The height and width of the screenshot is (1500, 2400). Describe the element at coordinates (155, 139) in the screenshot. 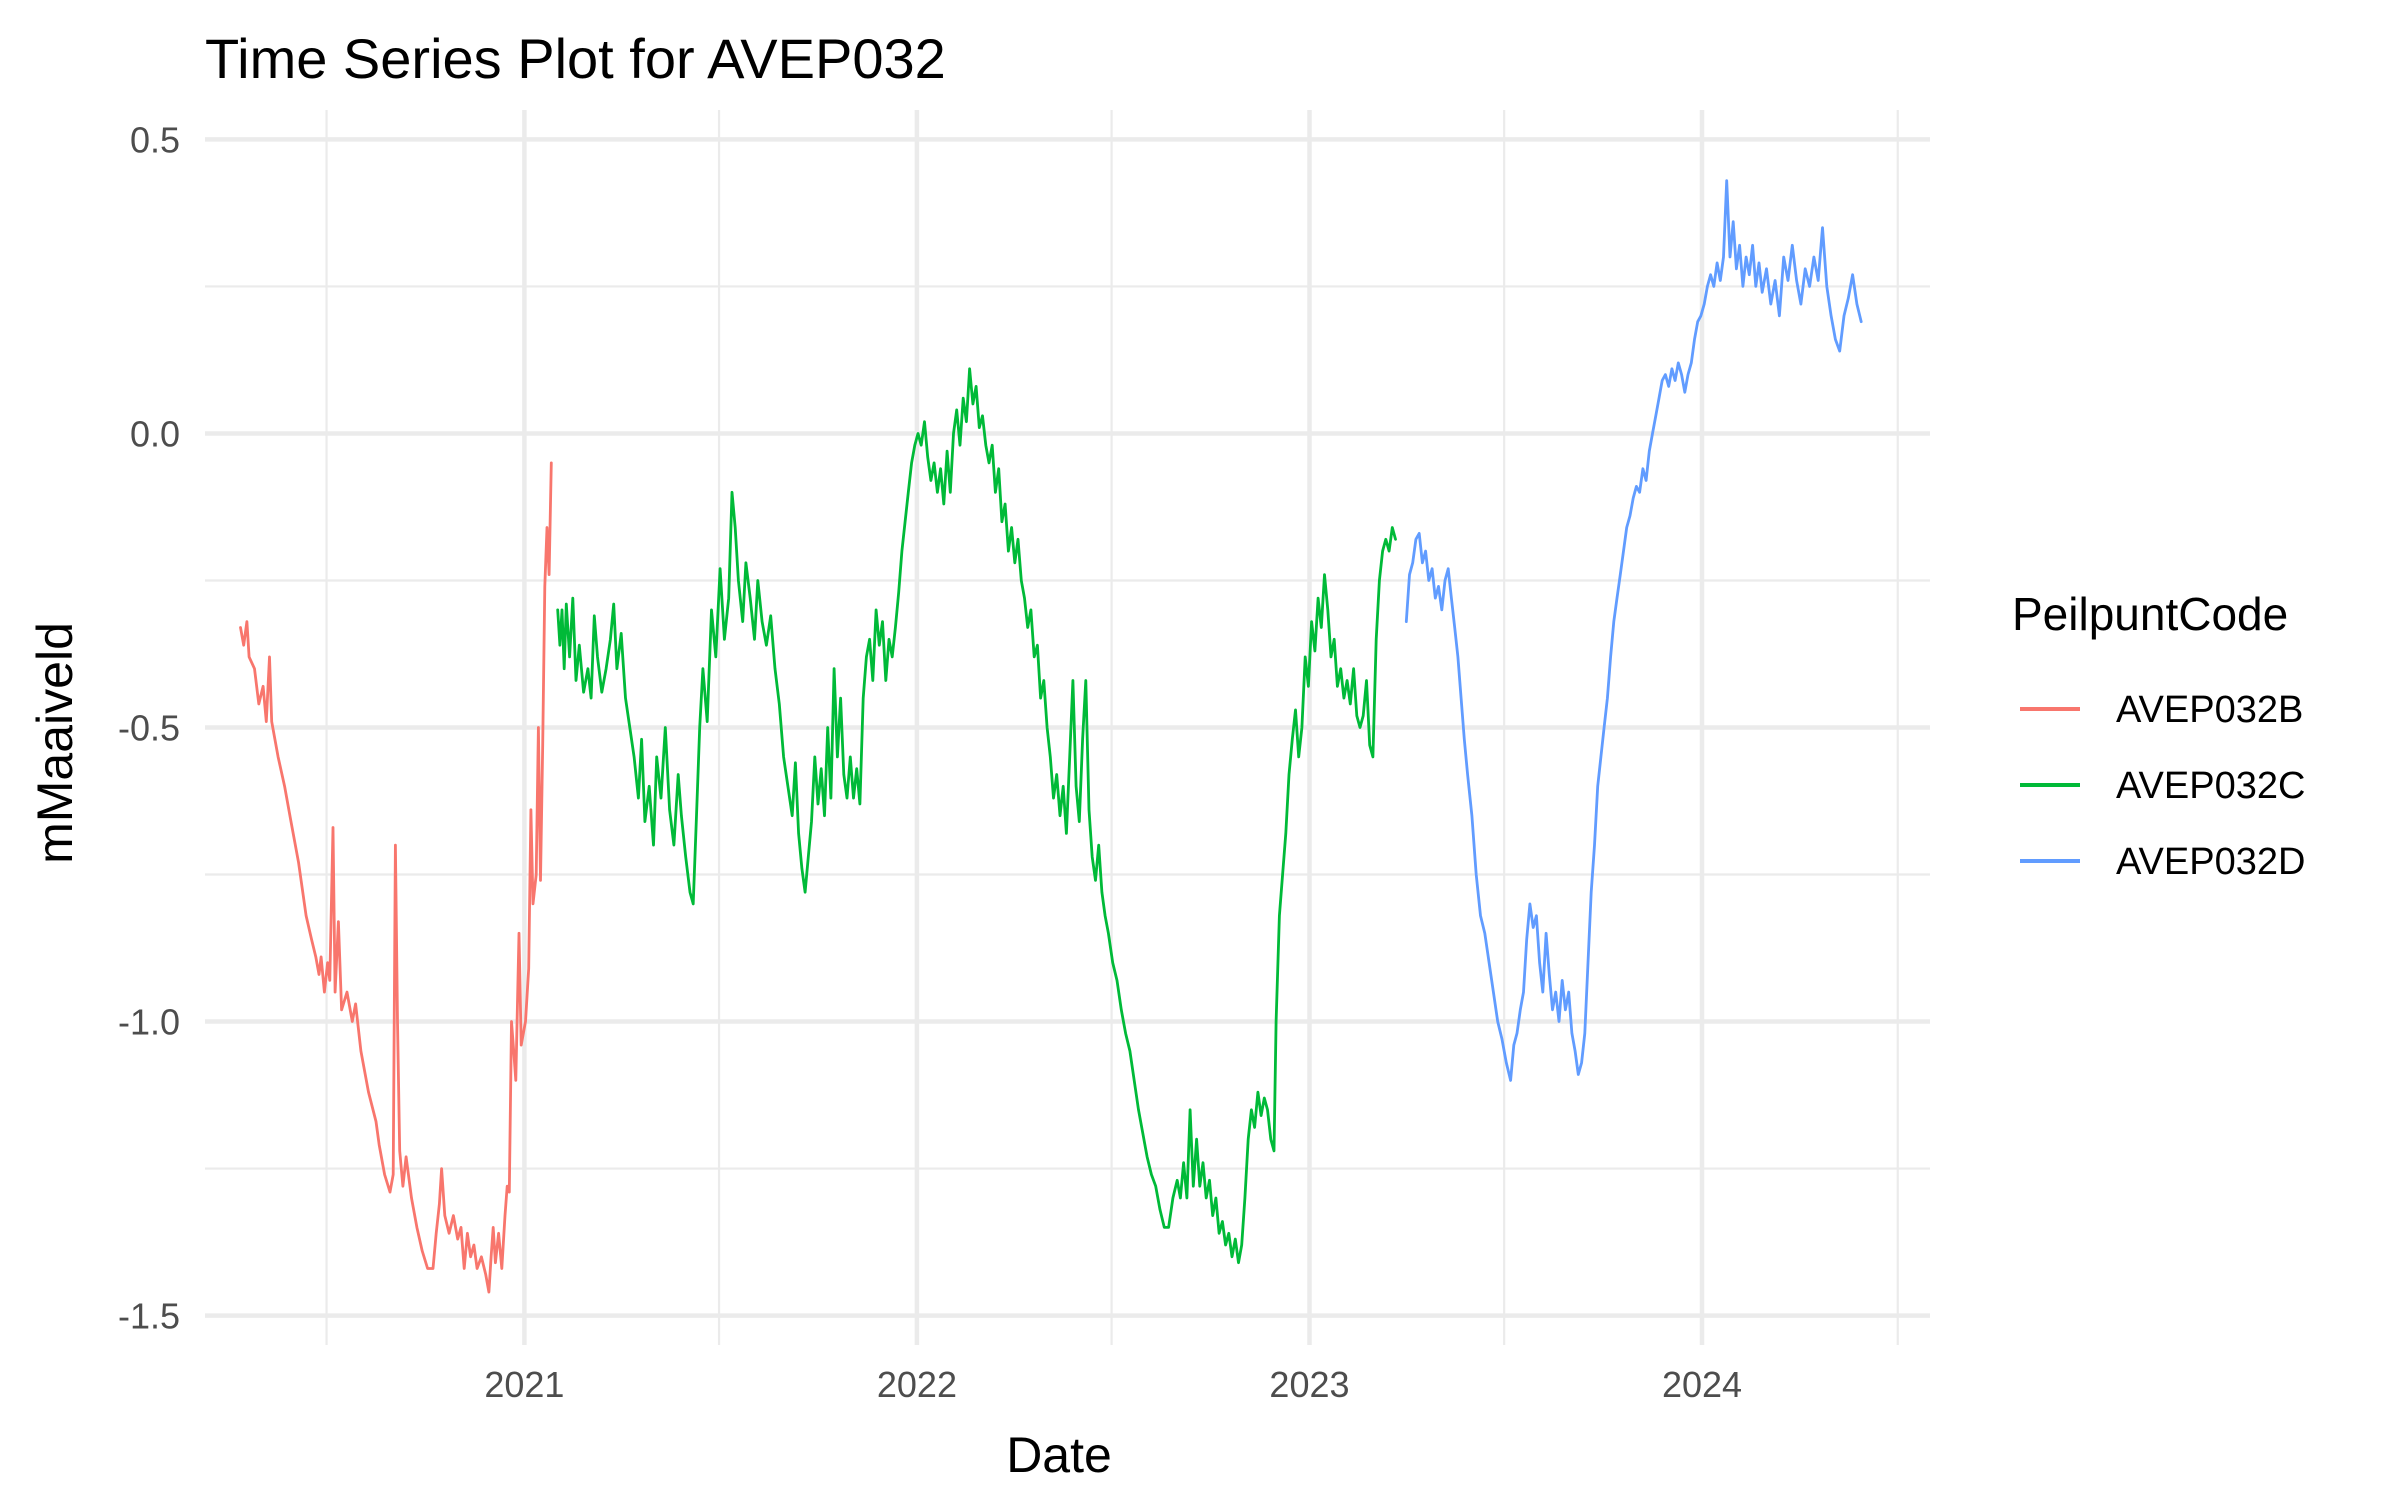

I see `y-tick-label: 0.5` at that location.